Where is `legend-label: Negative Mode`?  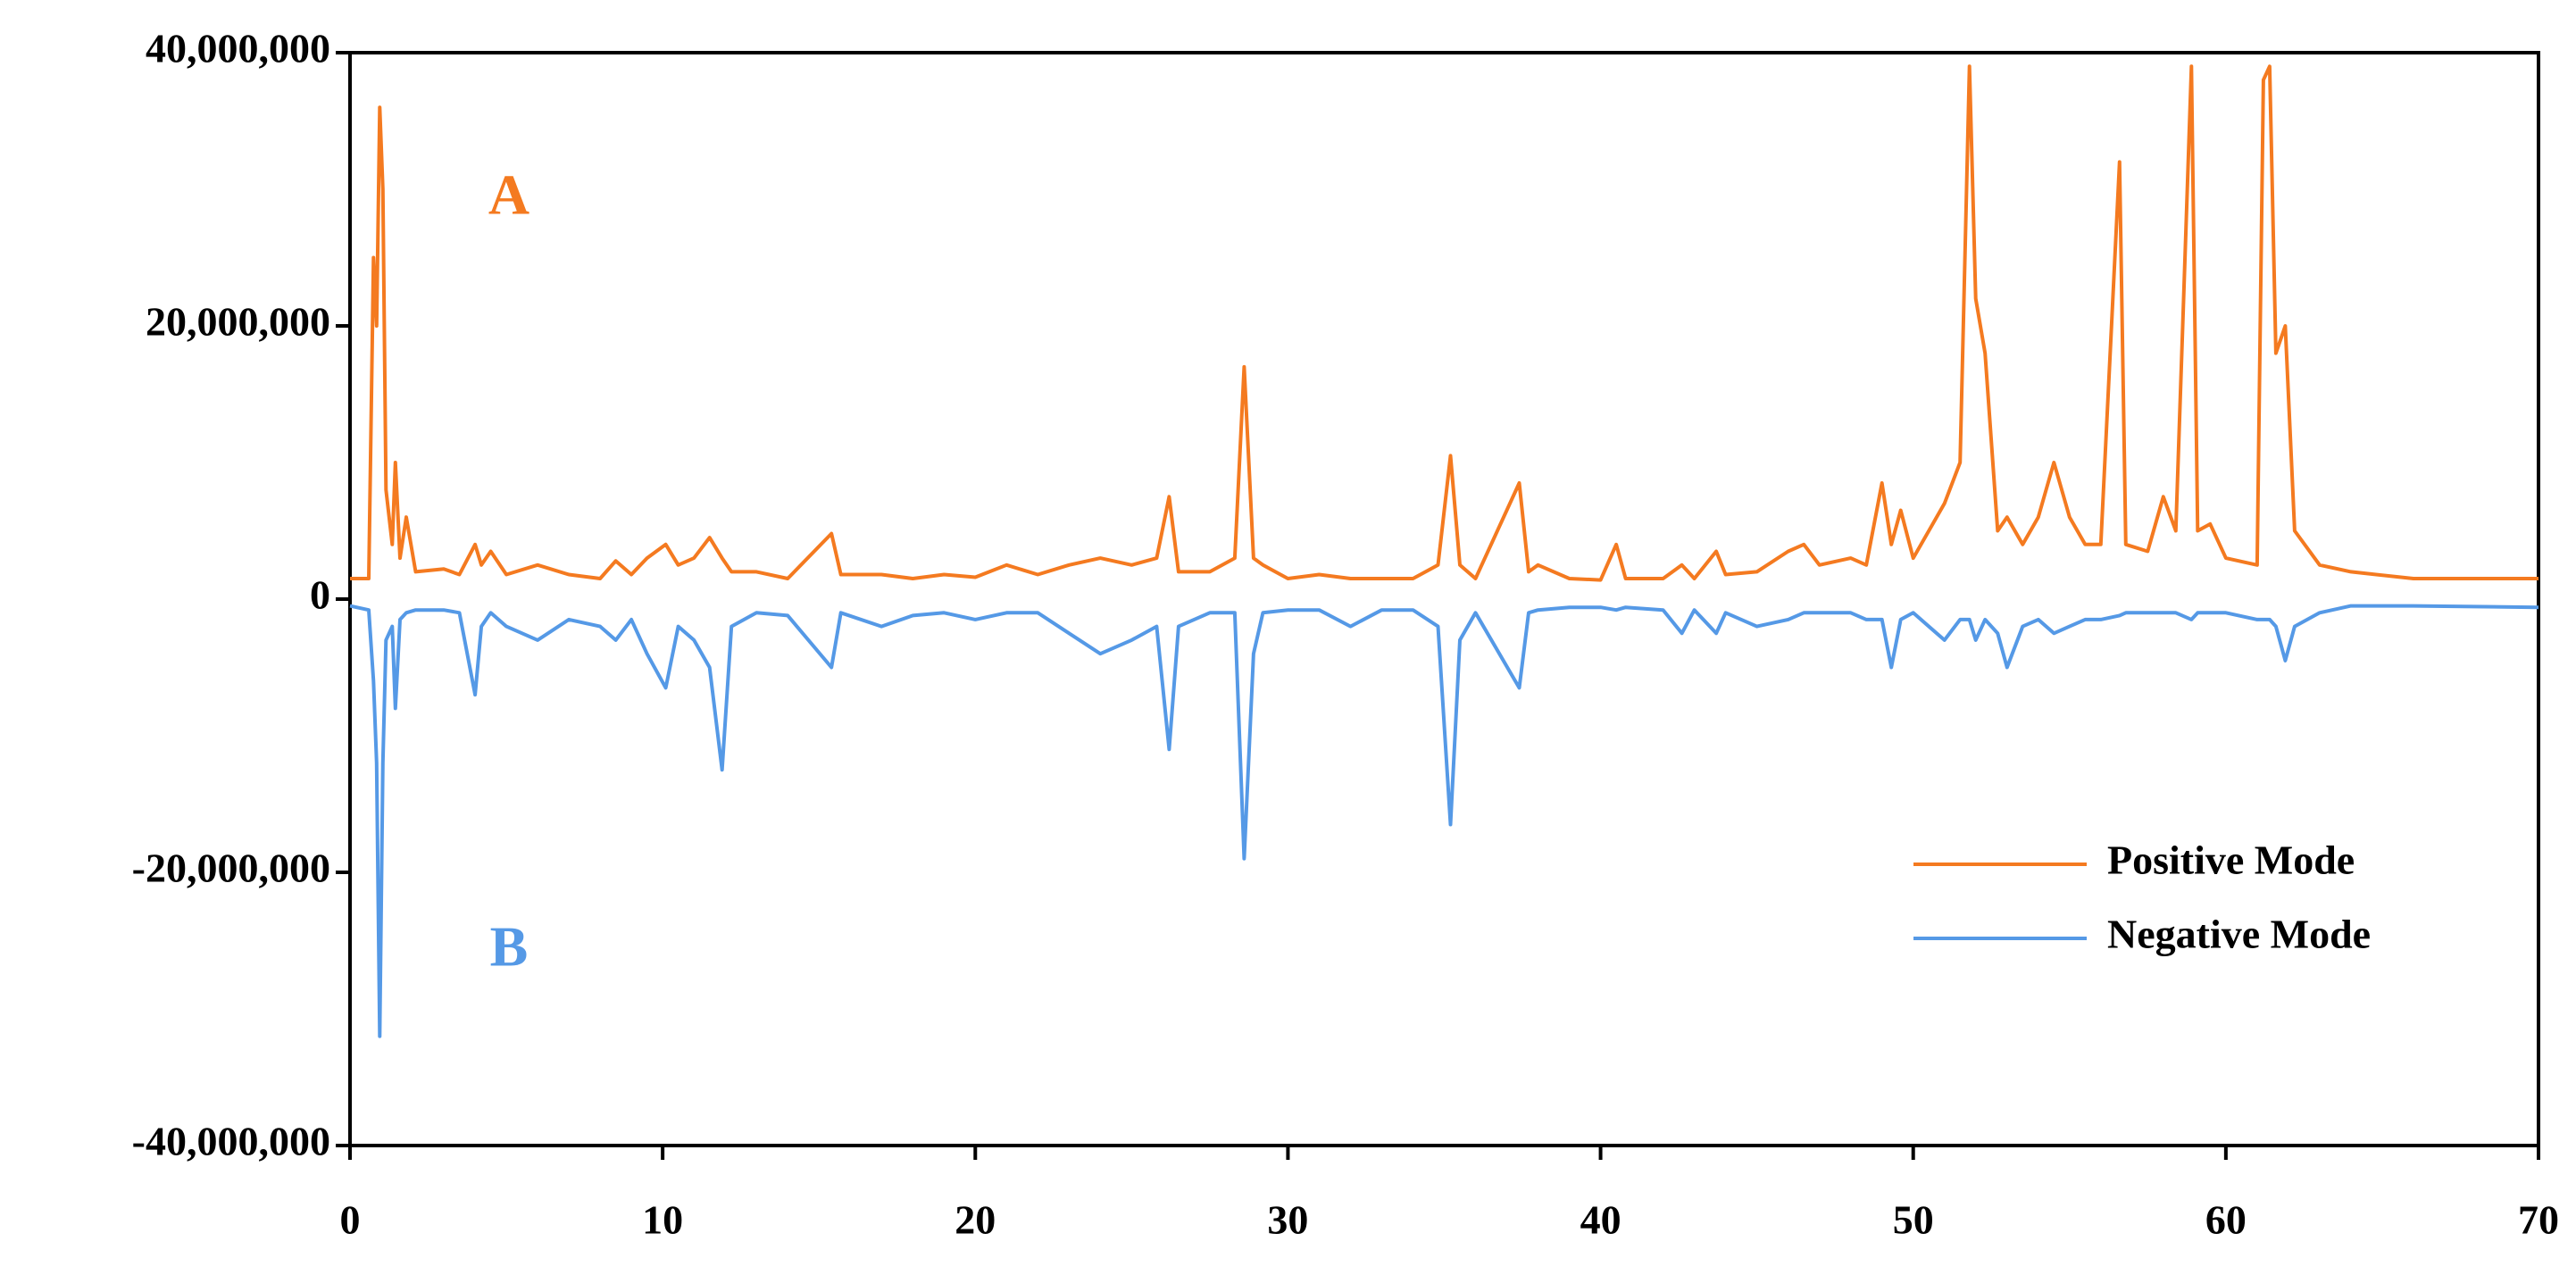
legend-label: Negative Mode is located at coordinates (2239, 935).